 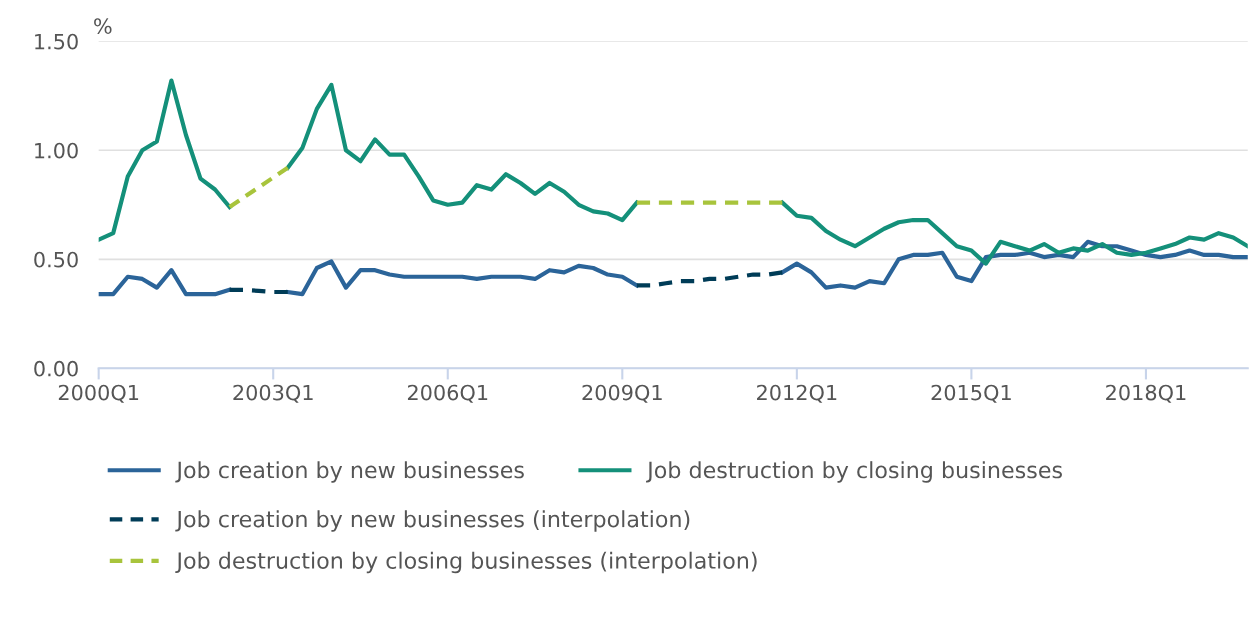 What do you see at coordinates (622, 393) in the screenshot?
I see `x-tick-label: 2009Q1` at bounding box center [622, 393].